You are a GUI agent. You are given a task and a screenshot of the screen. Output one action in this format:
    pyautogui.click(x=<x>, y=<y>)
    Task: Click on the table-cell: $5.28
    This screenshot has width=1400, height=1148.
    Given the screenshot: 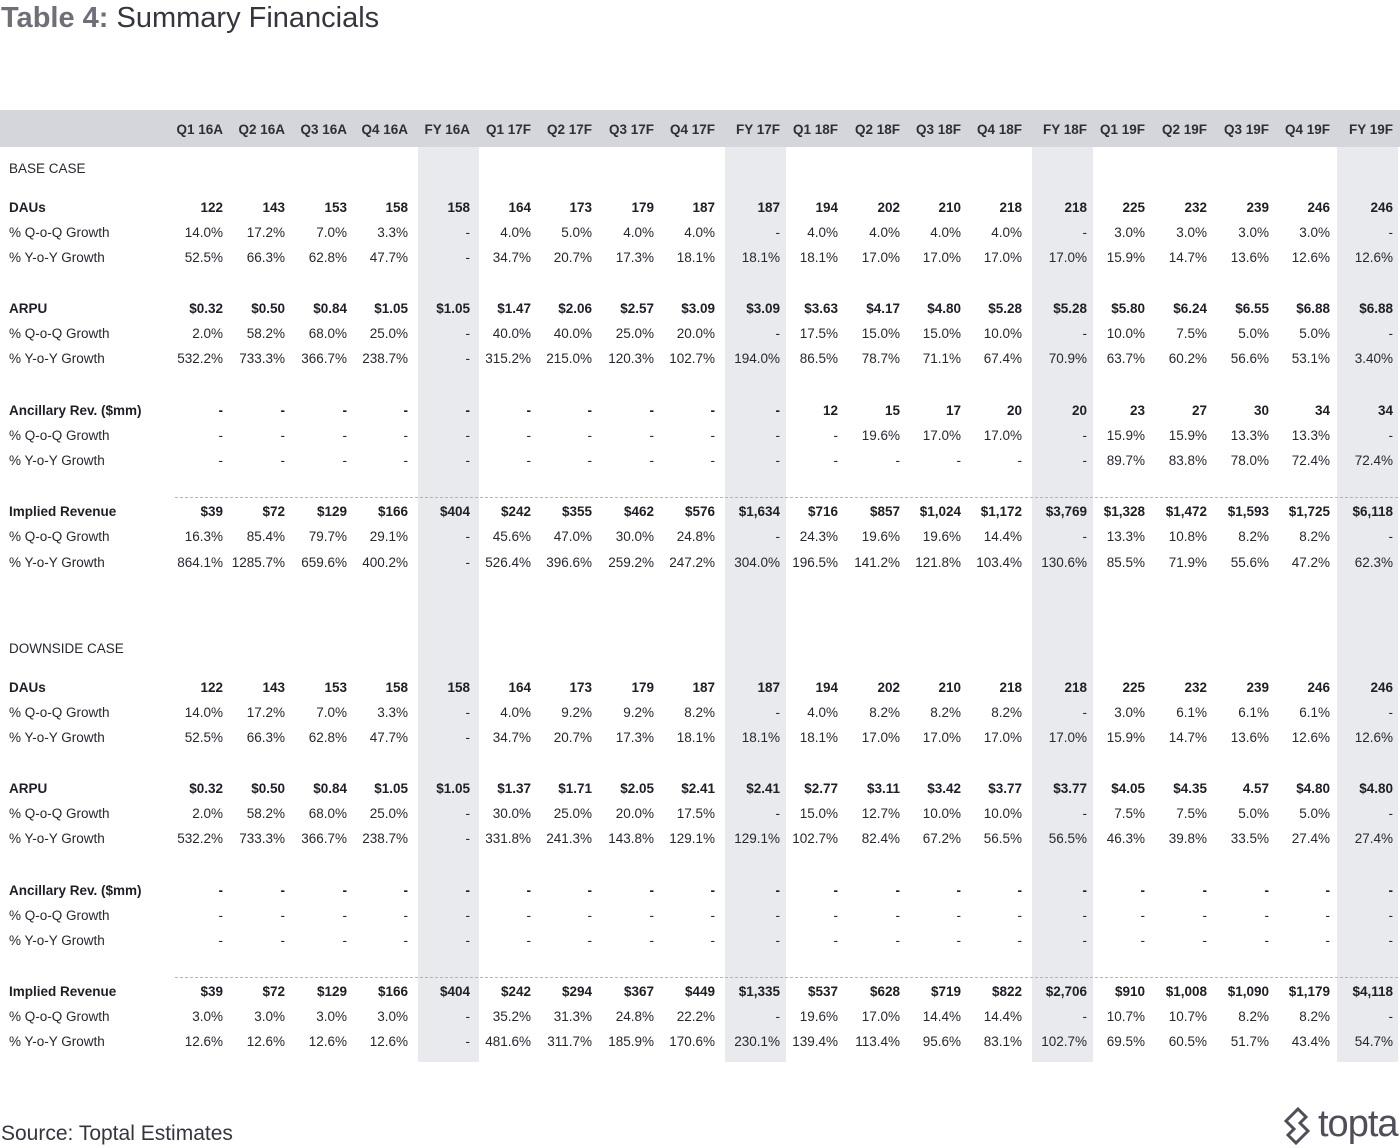 What is the action you would take?
    pyautogui.click(x=1070, y=308)
    